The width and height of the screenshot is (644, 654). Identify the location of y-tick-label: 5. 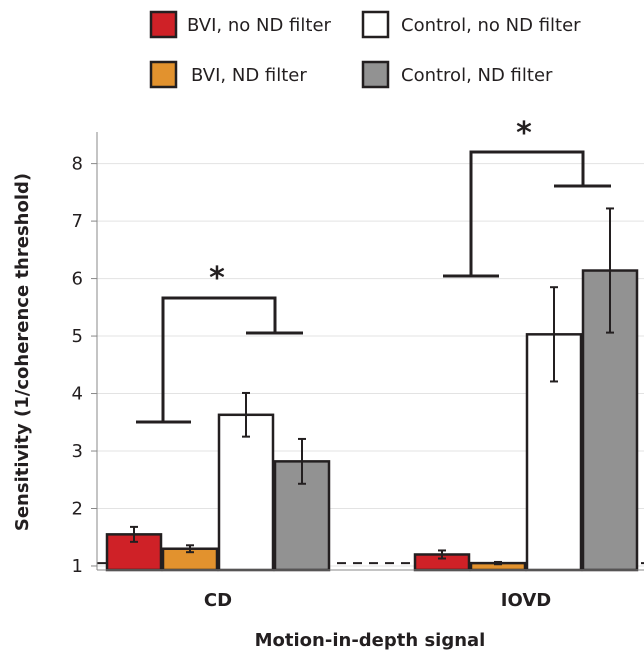
(77, 336).